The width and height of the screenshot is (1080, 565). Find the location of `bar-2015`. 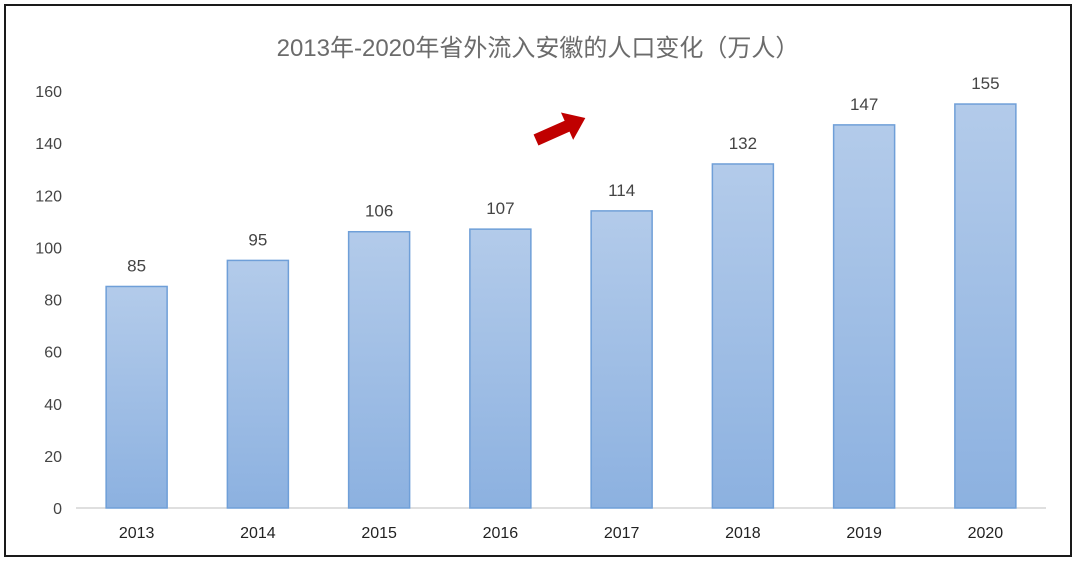

bar-2015 is located at coordinates (379, 369).